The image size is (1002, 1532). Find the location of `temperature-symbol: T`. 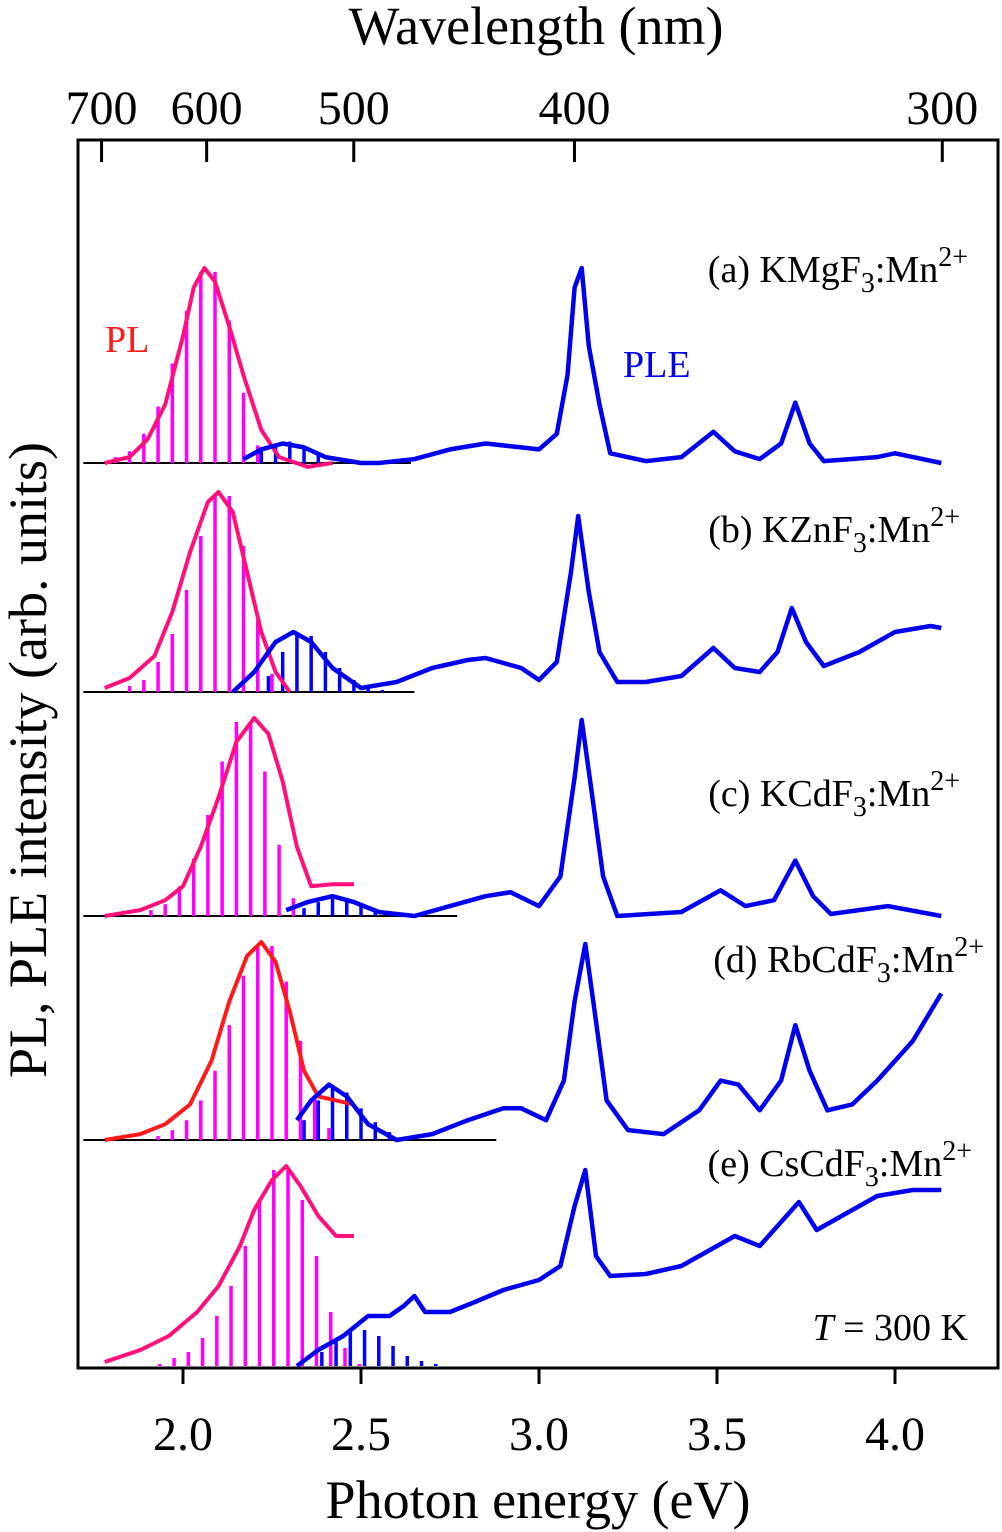

temperature-symbol: T is located at coordinates (824, 1328).